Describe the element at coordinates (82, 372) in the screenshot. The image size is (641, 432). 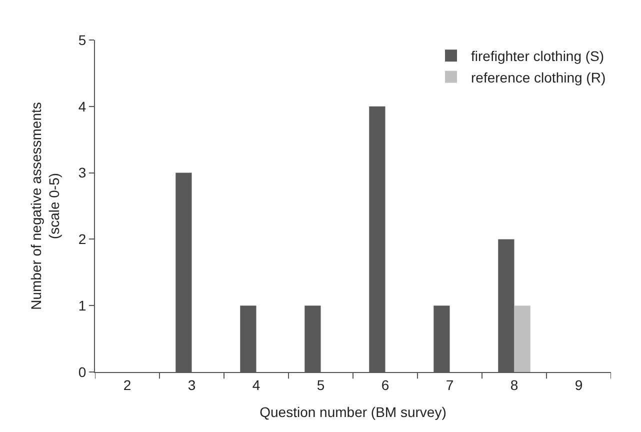
I see `y-tick-label: 0` at that location.